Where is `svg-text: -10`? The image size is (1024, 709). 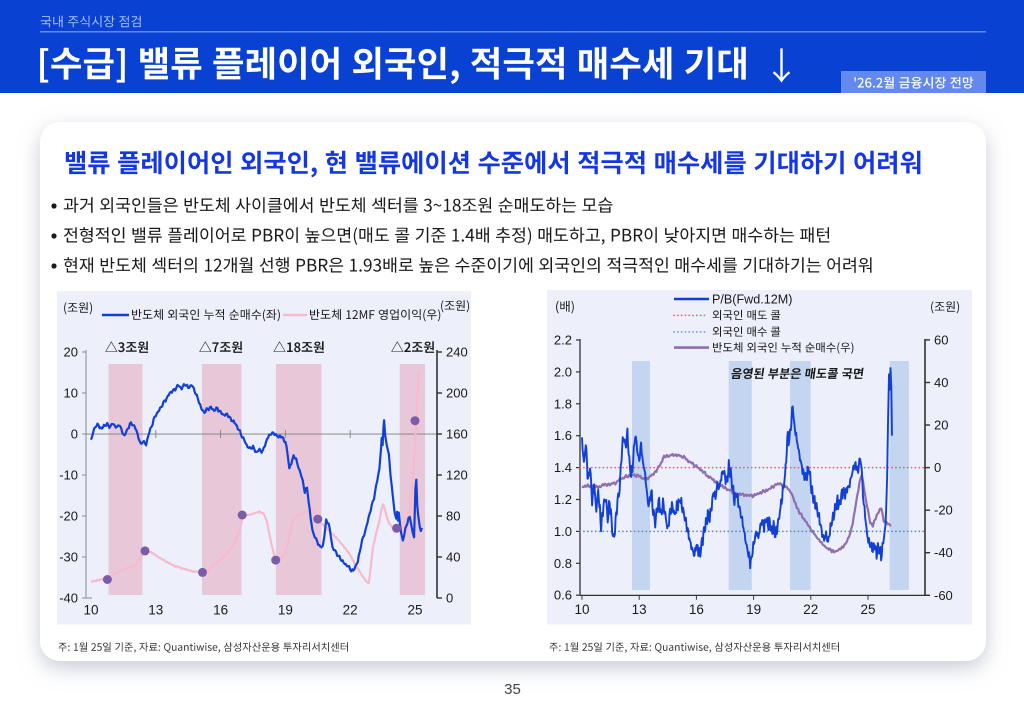
svg-text: -10 is located at coordinates (68, 475).